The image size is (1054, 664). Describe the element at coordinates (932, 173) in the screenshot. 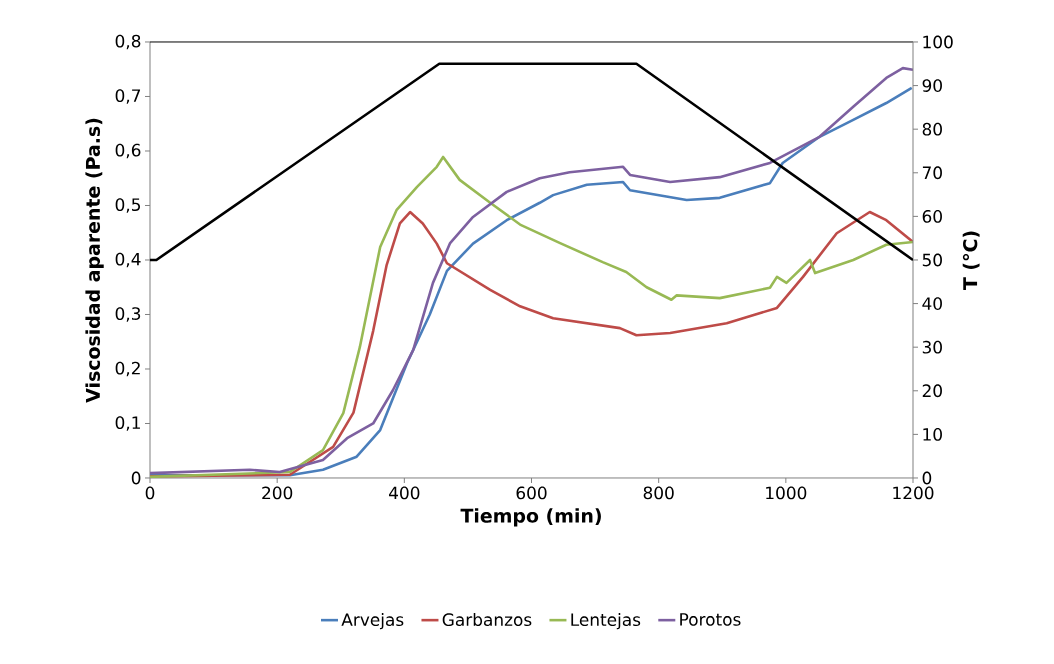

I see `y2-tick-label: 70` at that location.